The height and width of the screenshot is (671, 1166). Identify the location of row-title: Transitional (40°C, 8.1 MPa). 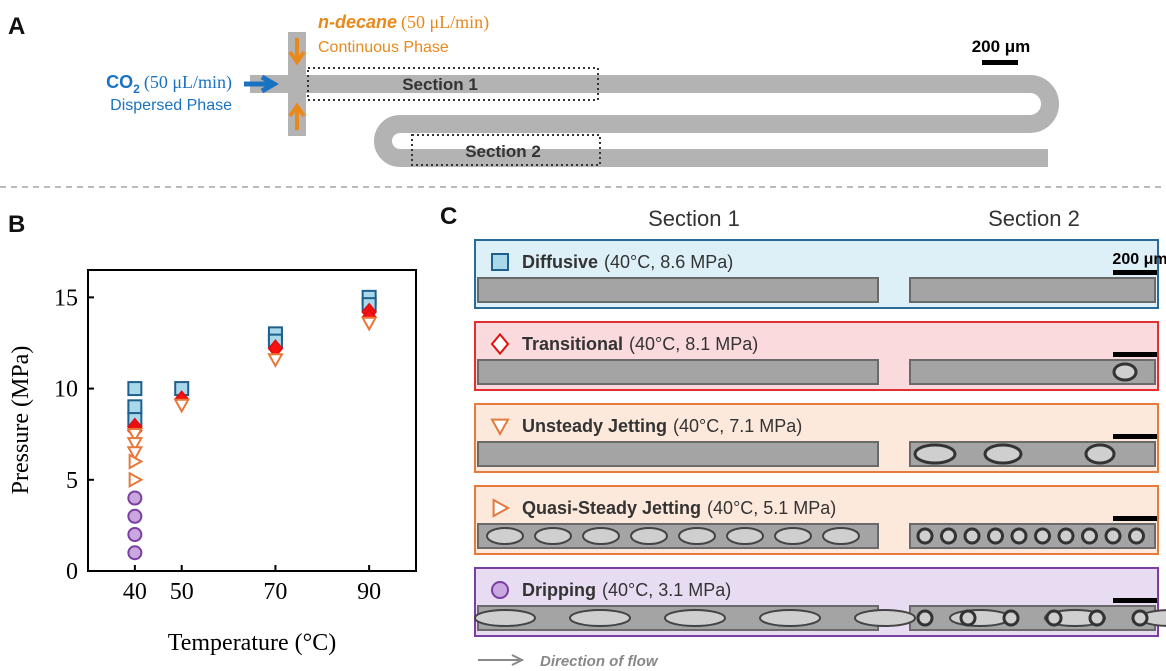
(640, 344).